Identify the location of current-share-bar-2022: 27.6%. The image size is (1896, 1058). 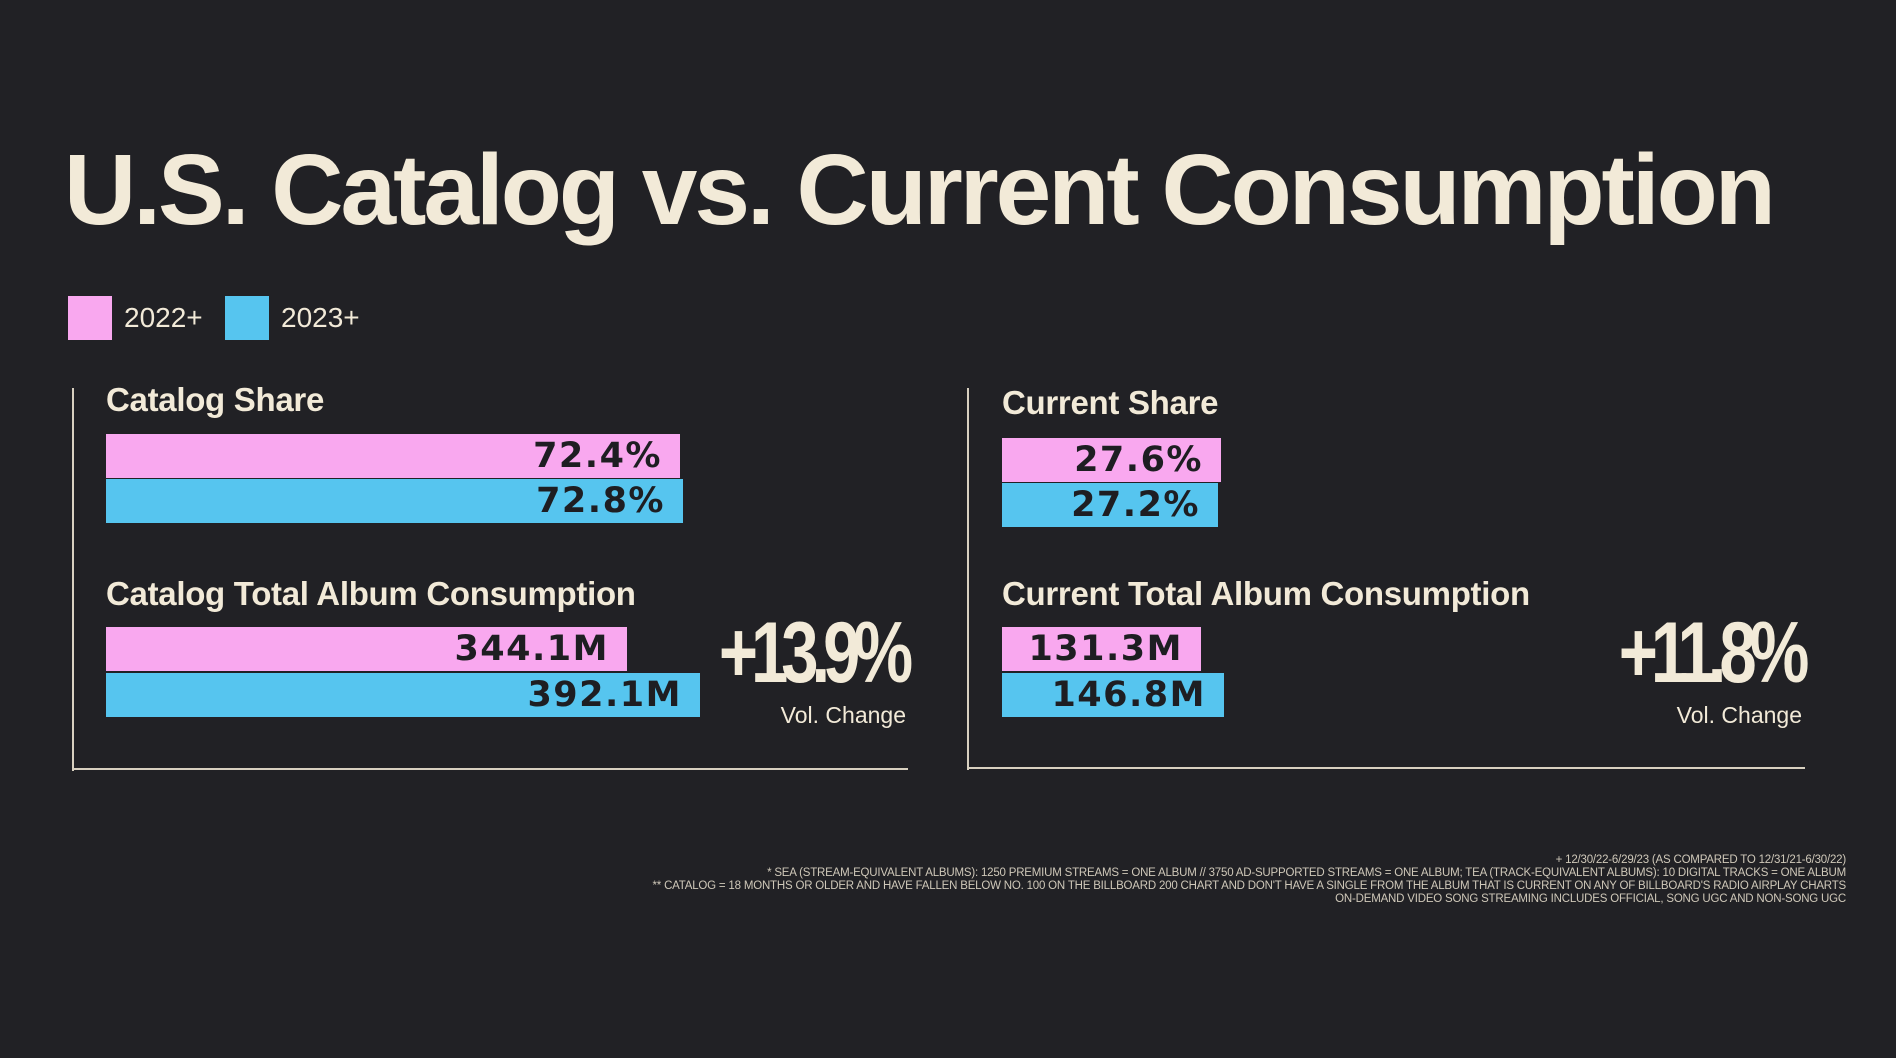
(1111, 460).